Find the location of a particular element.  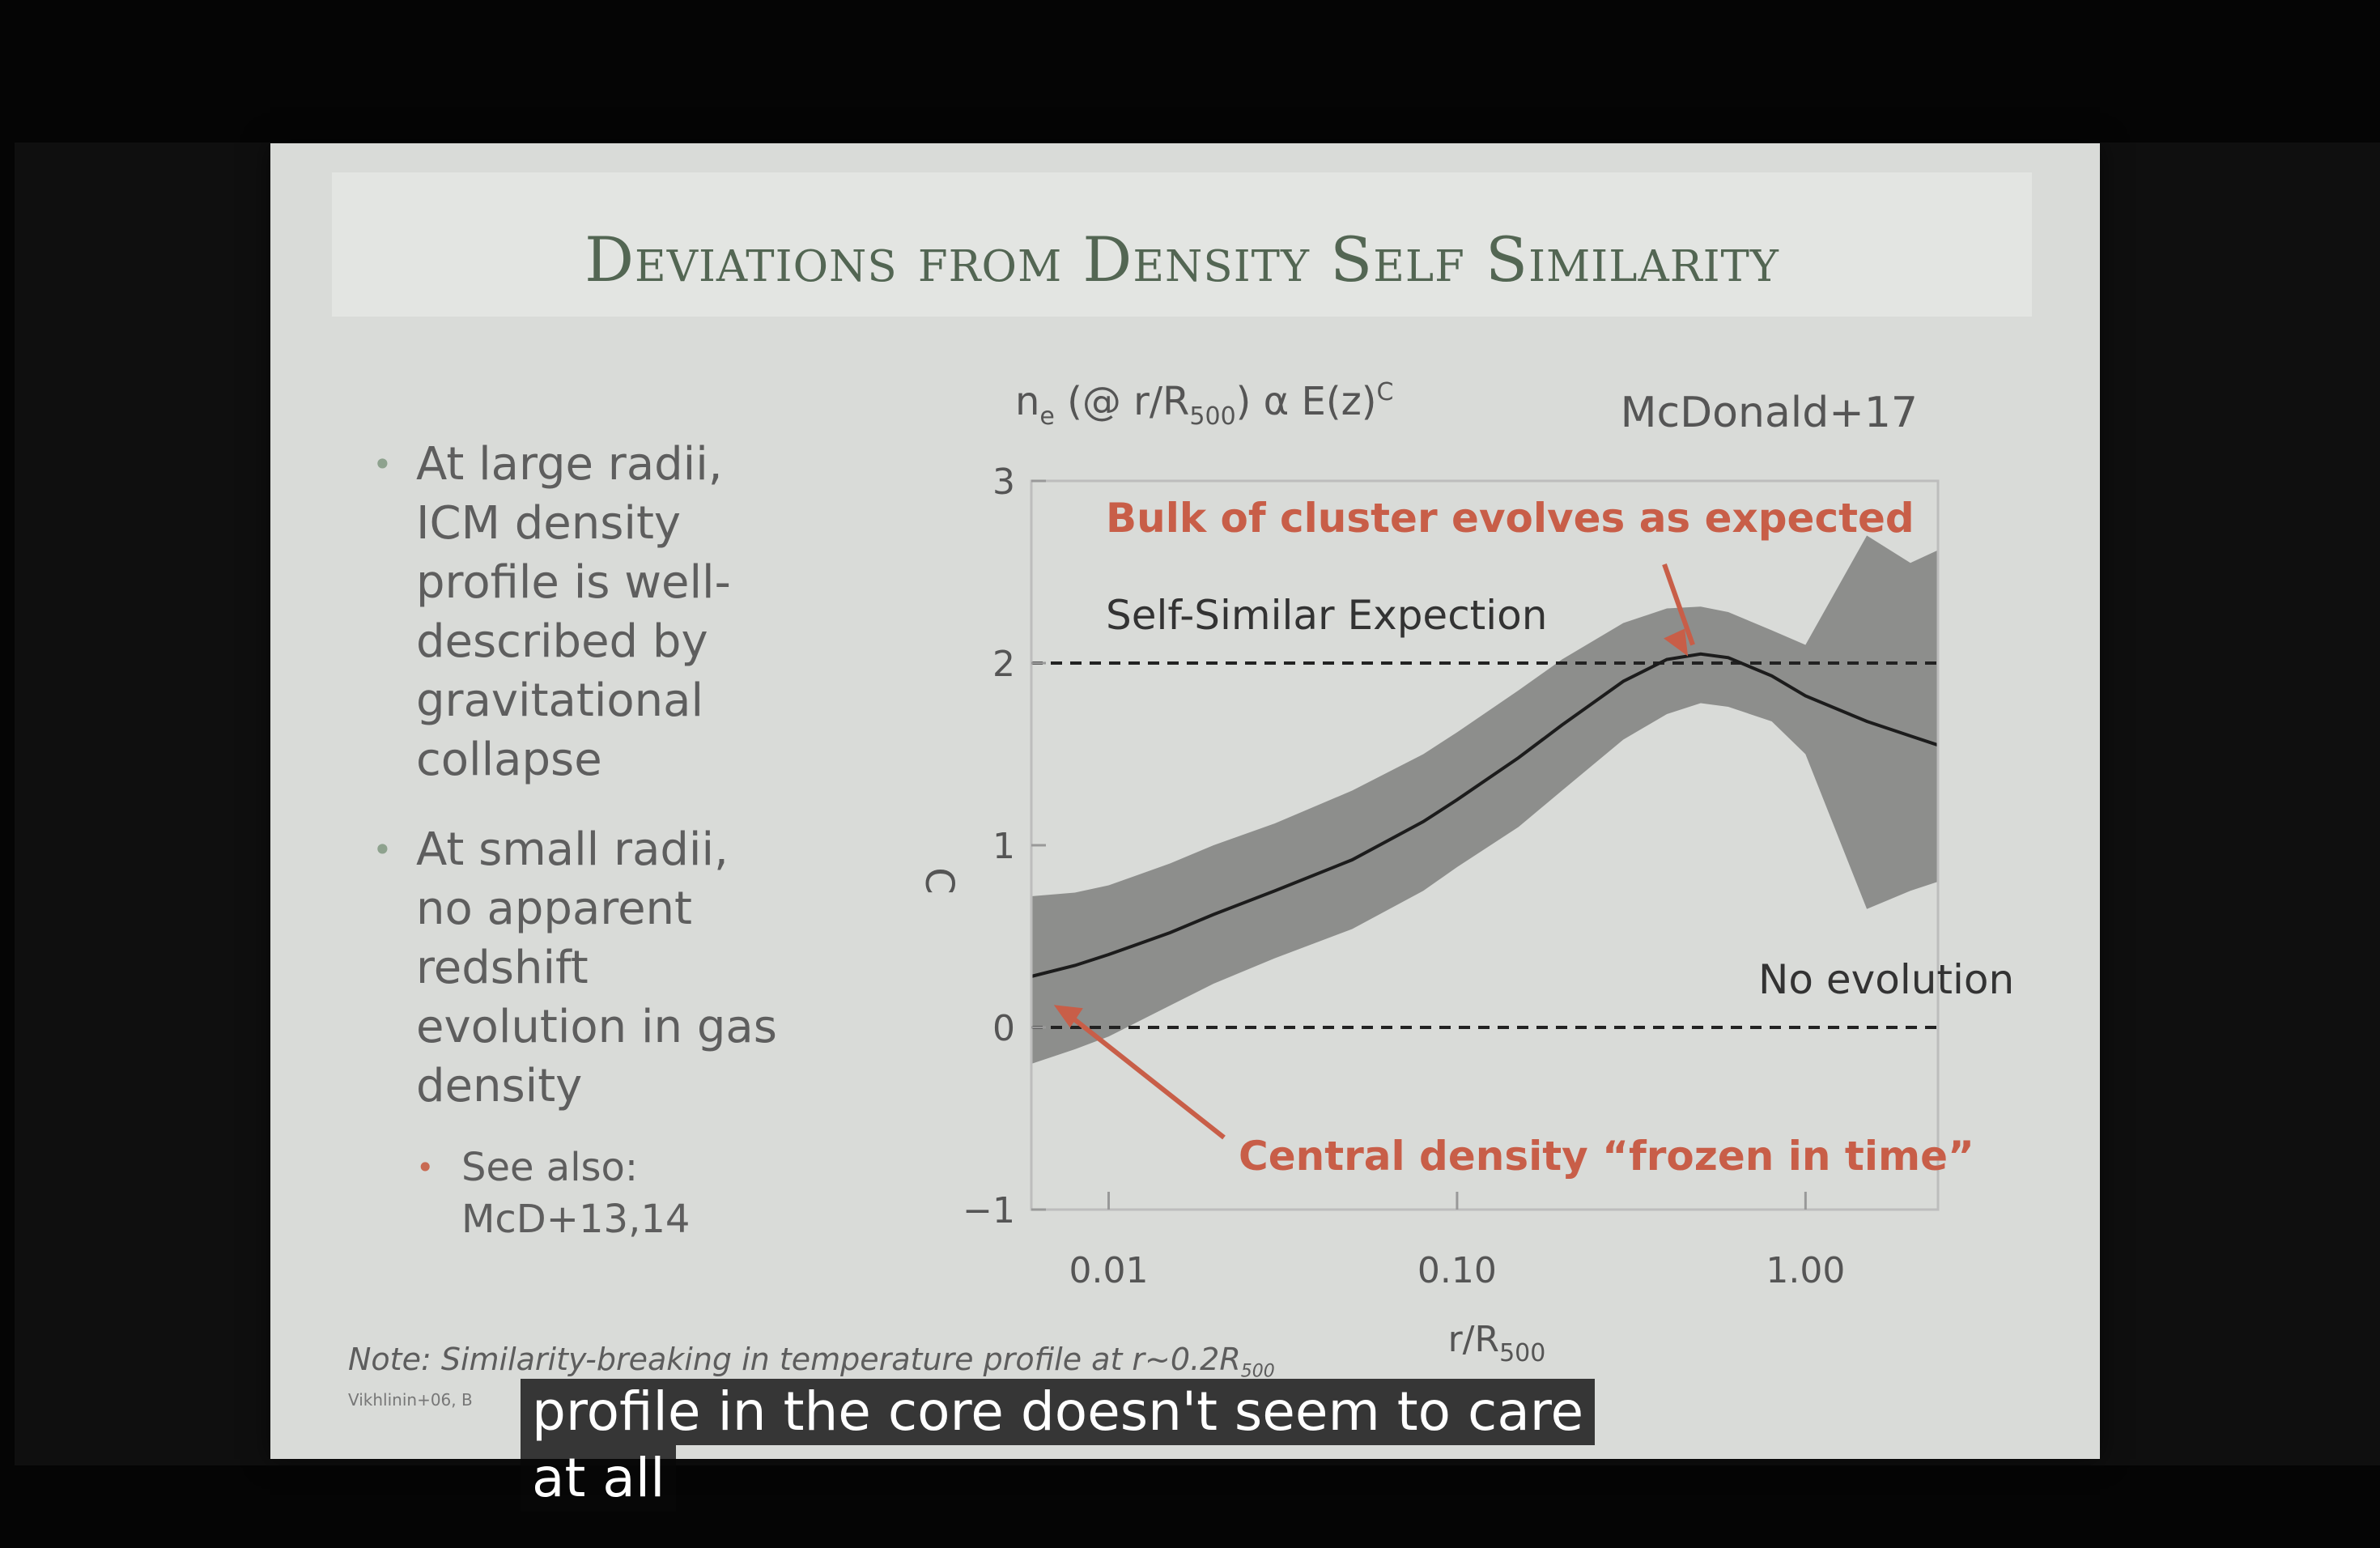

x-tick-label-0: 0.01 is located at coordinates (1109, 1271).